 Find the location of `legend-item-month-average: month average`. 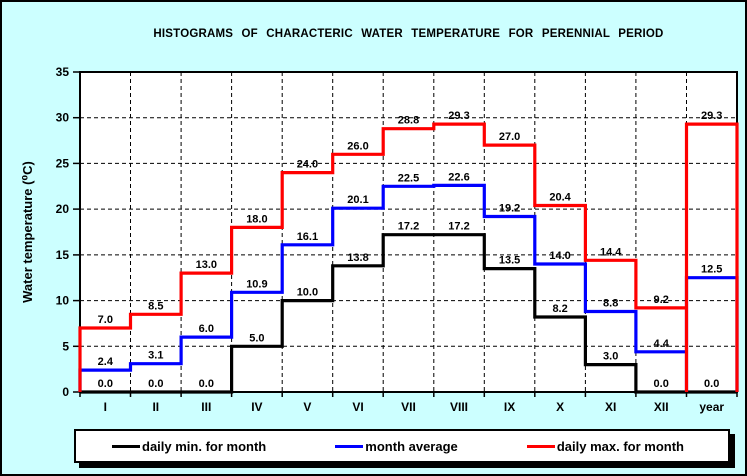

legend-item-month-average: month average is located at coordinates (396, 446).